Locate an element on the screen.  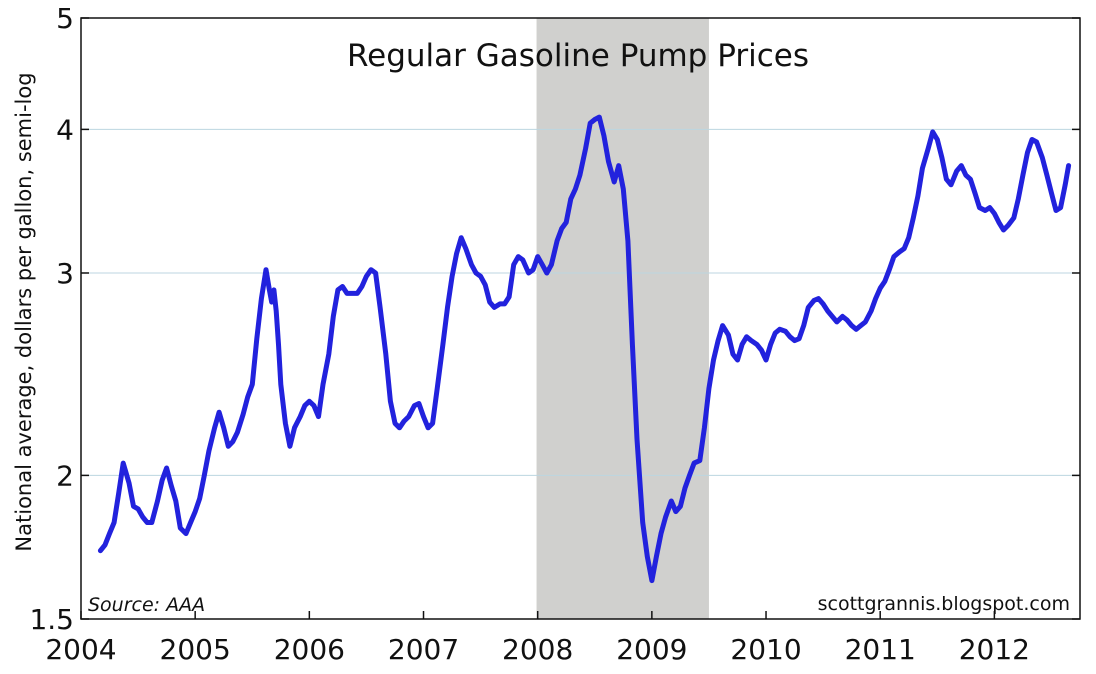
credit-annotation: scottgrannis.blogspot.com is located at coordinates (944, 604).